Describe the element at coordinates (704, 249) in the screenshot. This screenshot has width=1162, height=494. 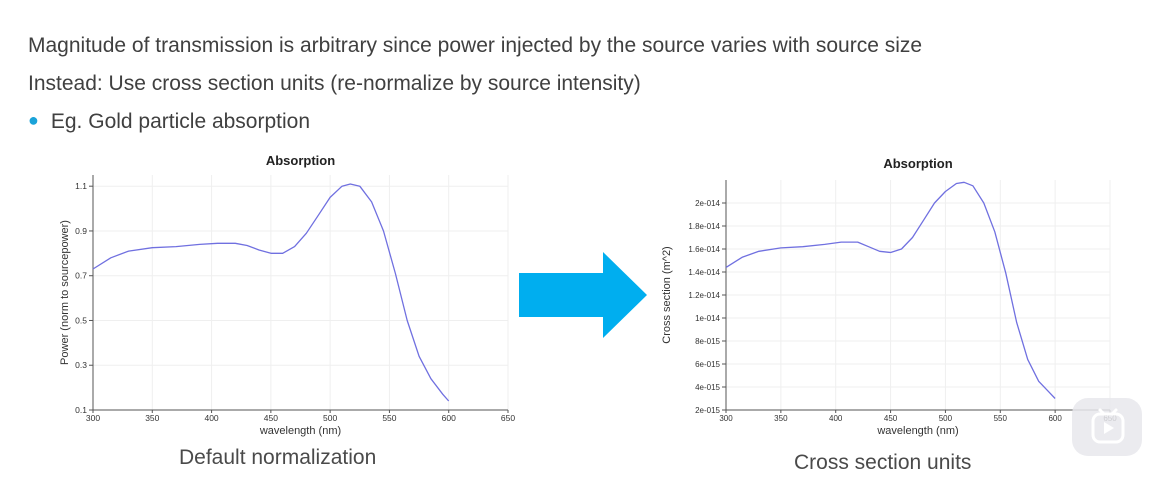
I see `y-tick-label: 1.6e-014` at that location.